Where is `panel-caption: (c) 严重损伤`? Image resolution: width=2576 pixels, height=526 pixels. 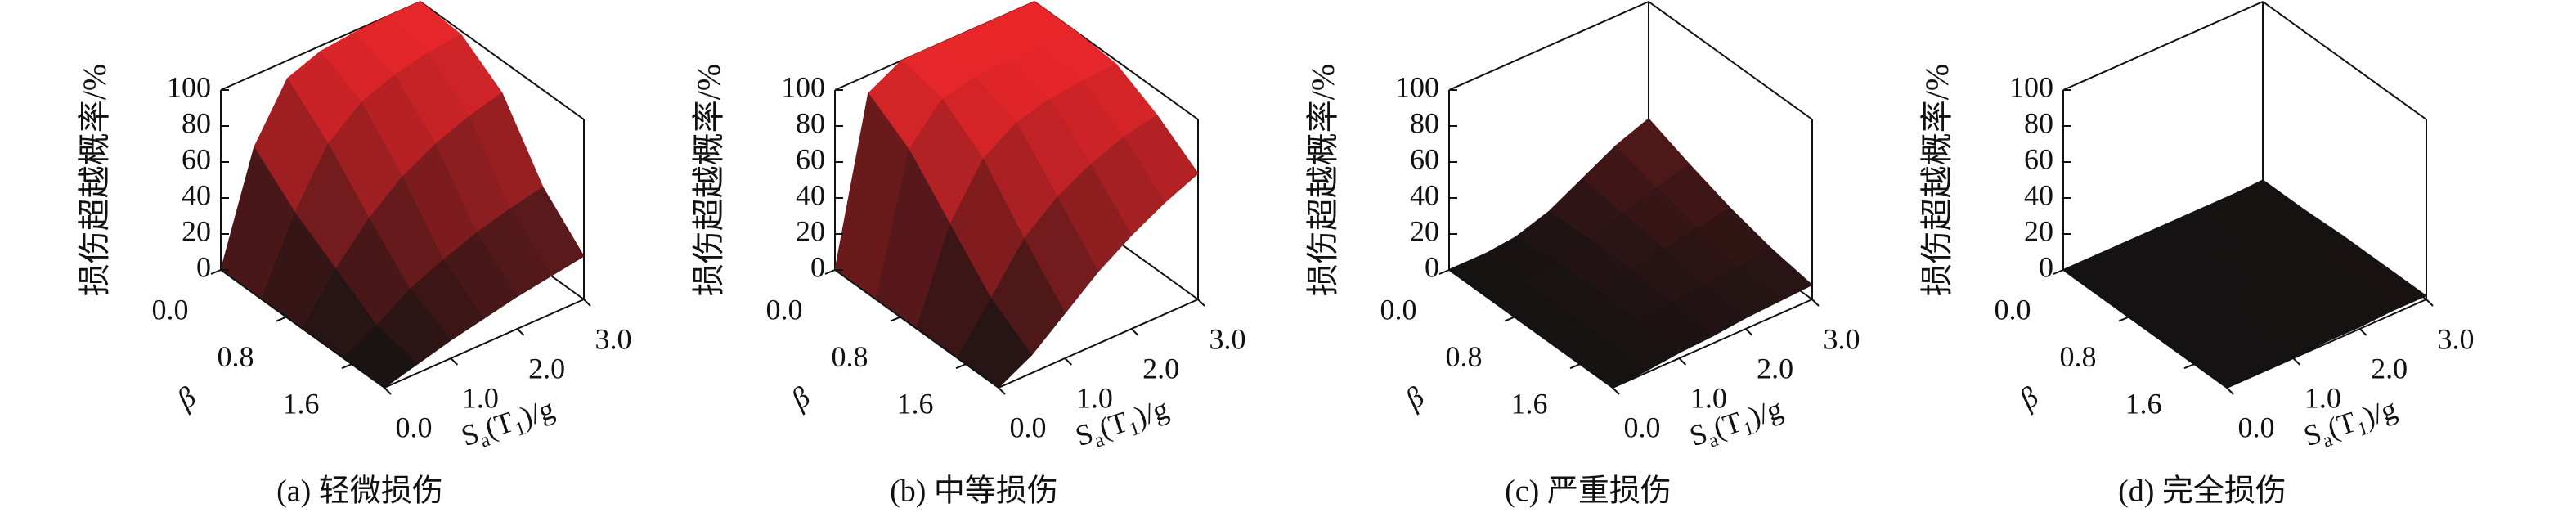
panel-caption: (c) 严重损伤 is located at coordinates (1588, 491).